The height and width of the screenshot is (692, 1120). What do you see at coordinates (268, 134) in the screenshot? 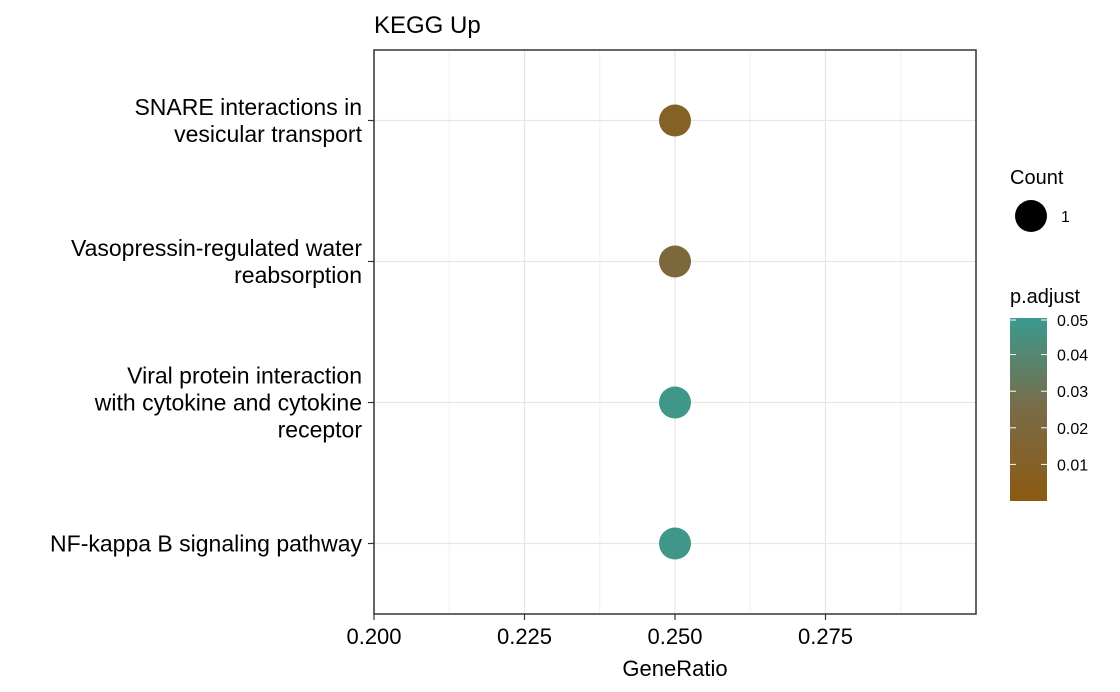
I see `y-tick-label-line: vesicular transport` at bounding box center [268, 134].